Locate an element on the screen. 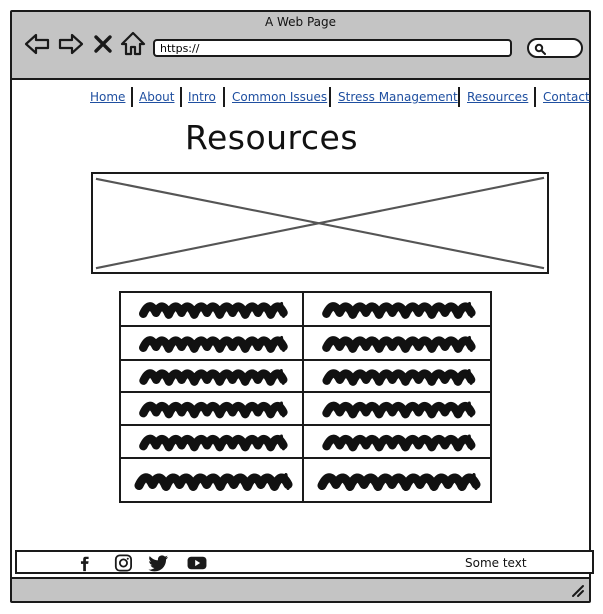 This screenshot has height=614, width=603. nav-link-contact: Contact is located at coordinates (566, 97).